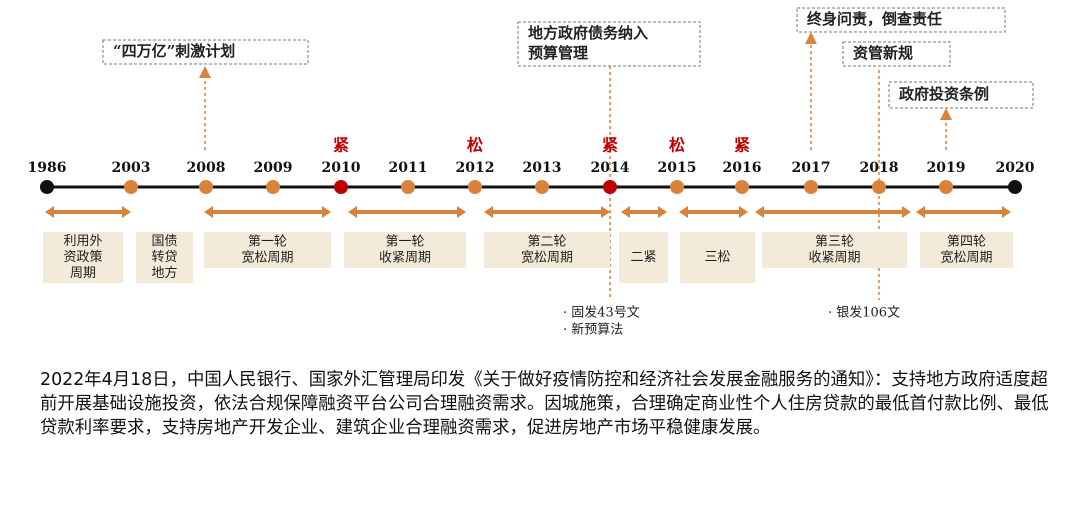  I want to click on event-label: 资管新规, so click(883, 53).